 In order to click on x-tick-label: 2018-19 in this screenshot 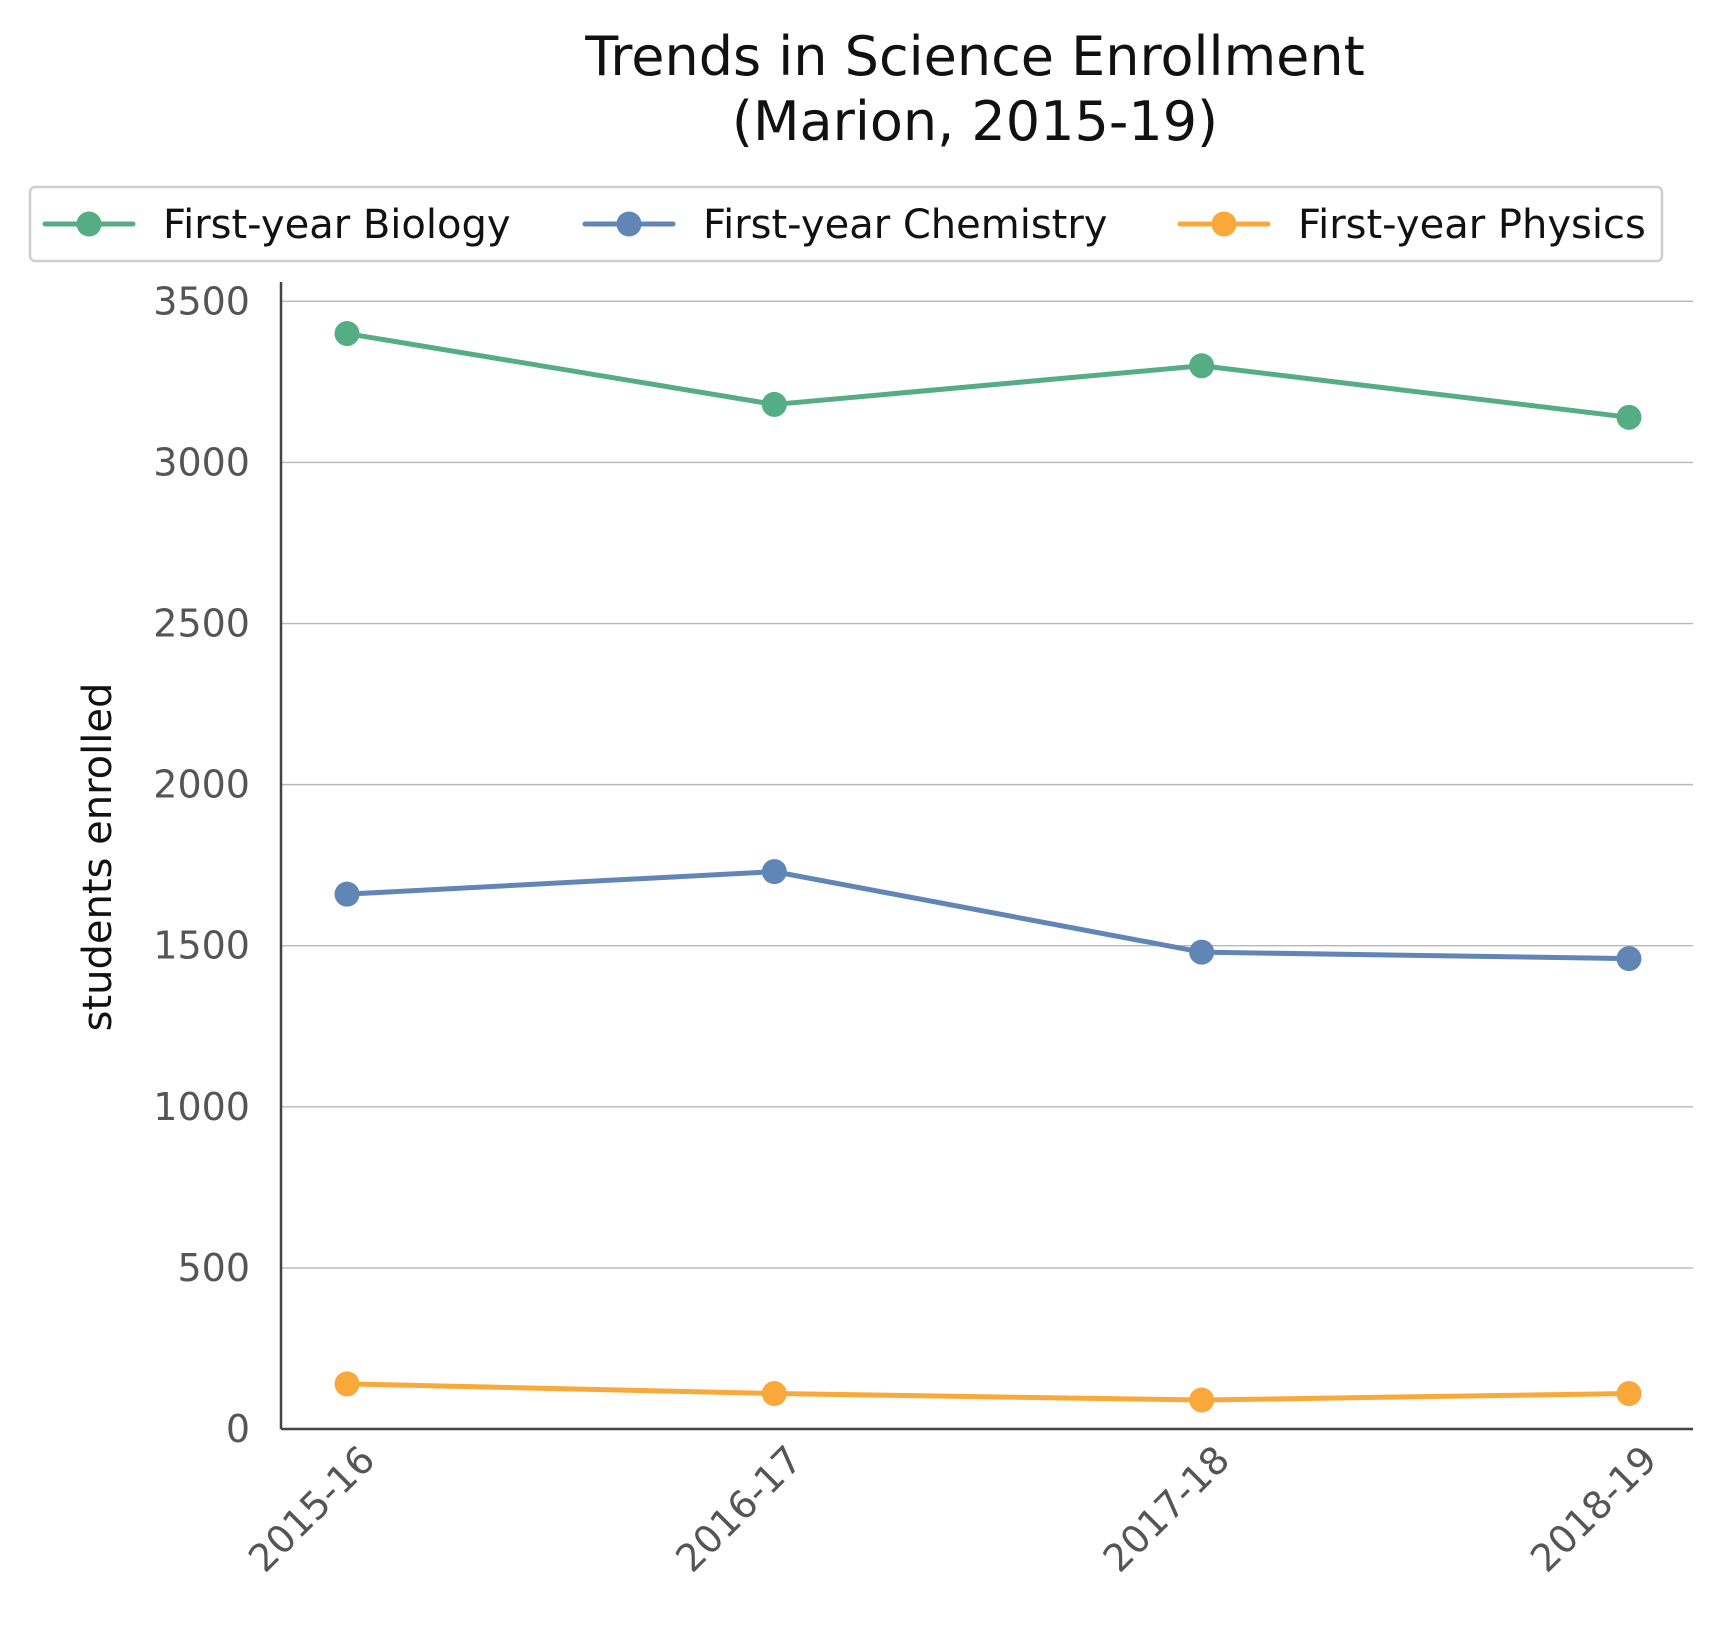, I will do `click(1593, 1508)`.